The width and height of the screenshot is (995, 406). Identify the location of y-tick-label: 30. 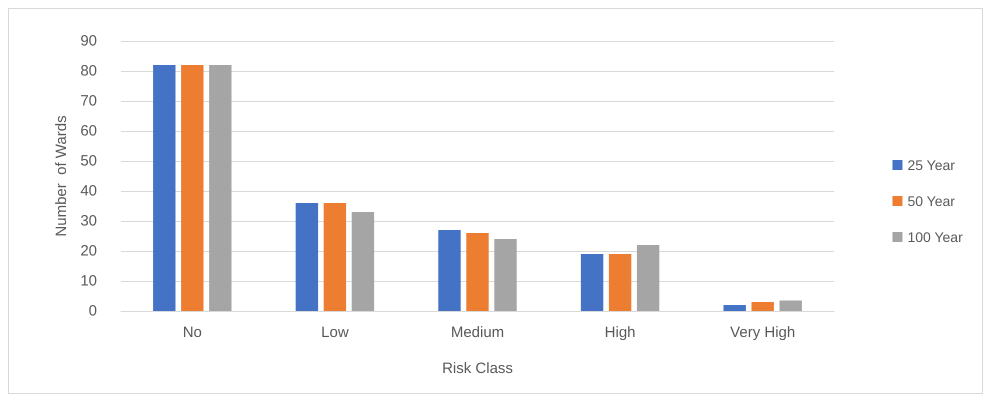
(88, 221).